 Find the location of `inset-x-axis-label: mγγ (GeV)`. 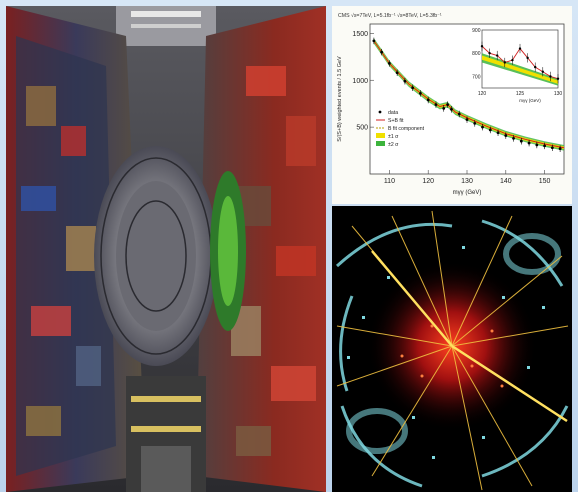

inset-x-axis-label: mγγ (GeV) is located at coordinates (530, 100).